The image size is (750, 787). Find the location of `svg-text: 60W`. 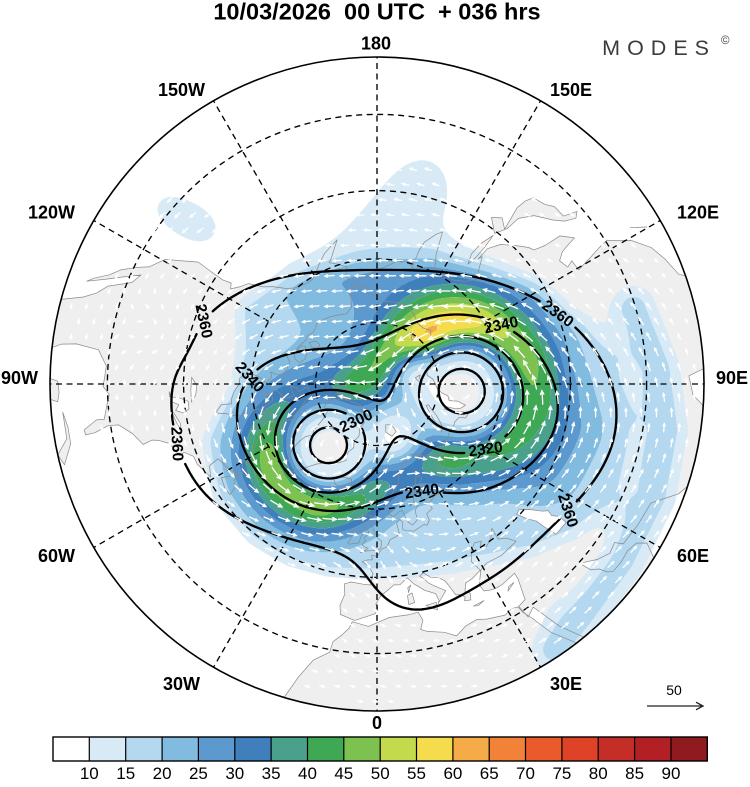

svg-text: 60W is located at coordinates (56, 556).